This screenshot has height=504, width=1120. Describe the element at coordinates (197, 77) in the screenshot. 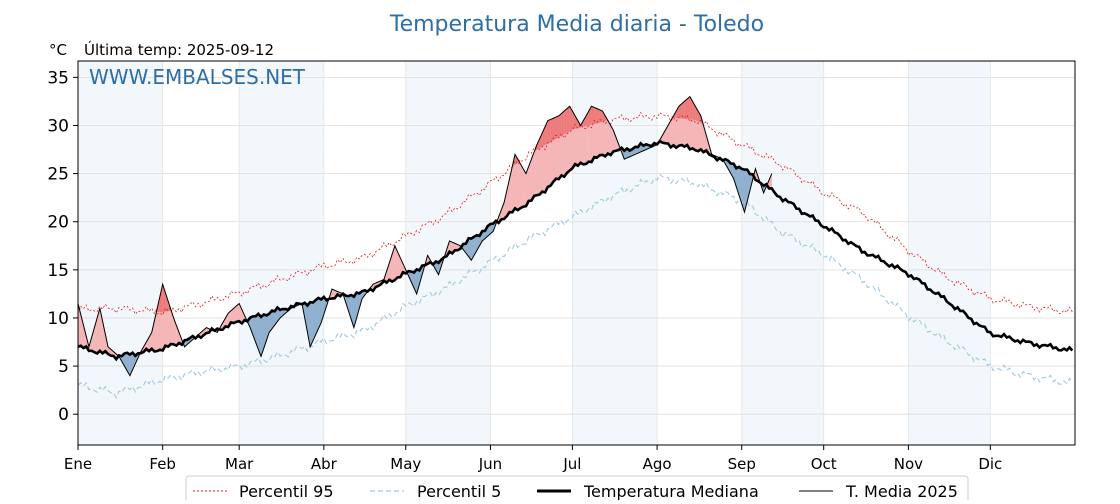

I see `watermark: WWW.EMBALSES.NET` at that location.